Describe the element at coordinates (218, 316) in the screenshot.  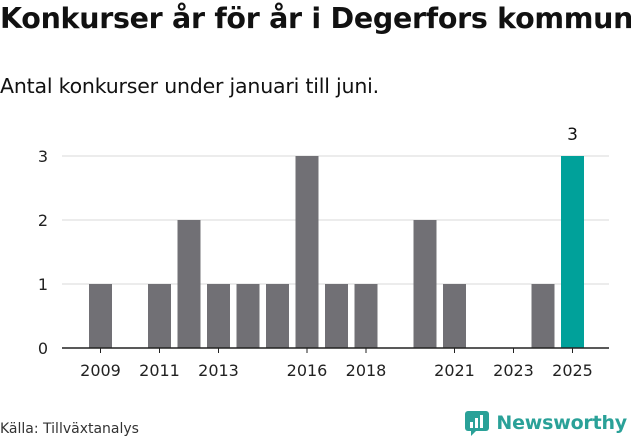
I see `bar-2013` at that location.